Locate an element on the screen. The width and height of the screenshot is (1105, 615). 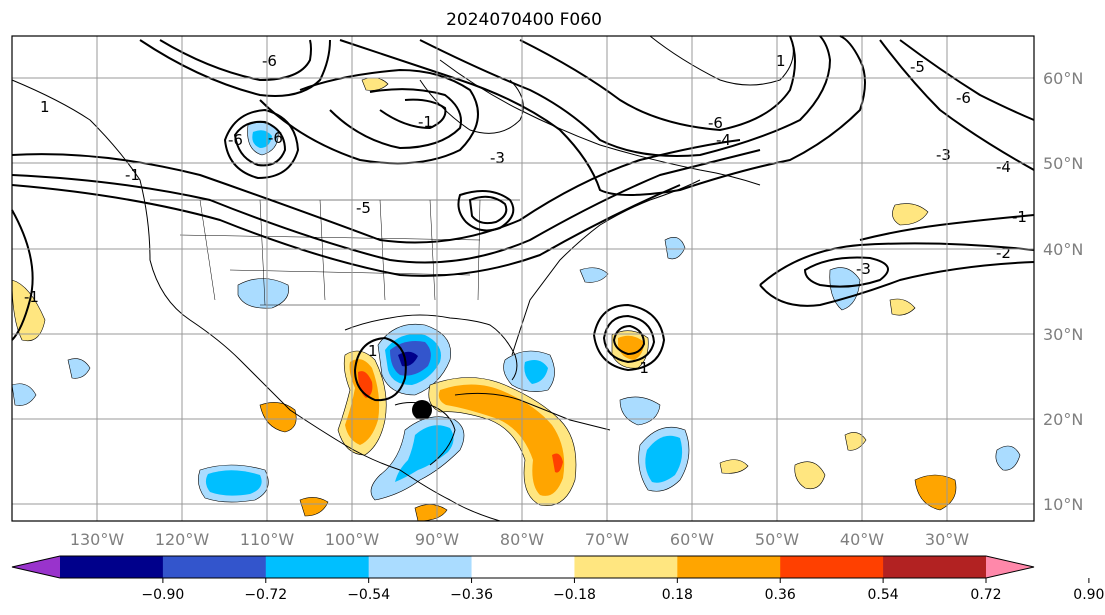
caribbean-positive-mid is located at coordinates (501, 440).